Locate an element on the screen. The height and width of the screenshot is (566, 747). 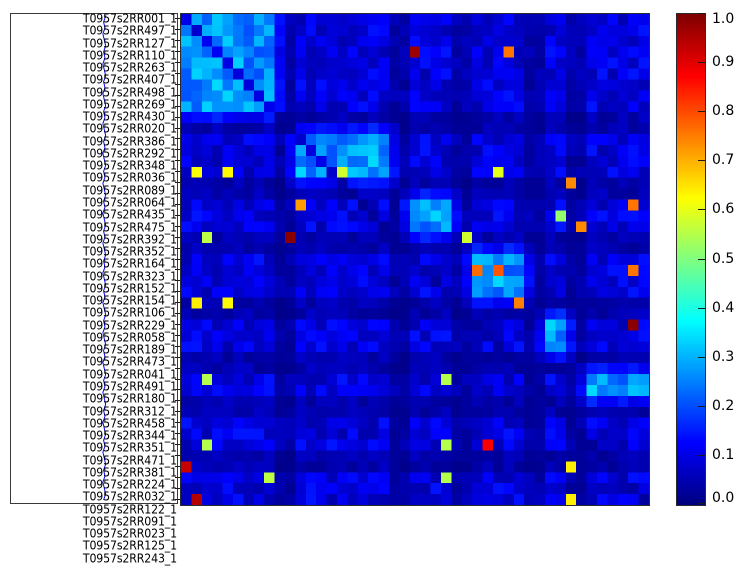
row-label: T0957s2RR023_1 is located at coordinates (129, 533).